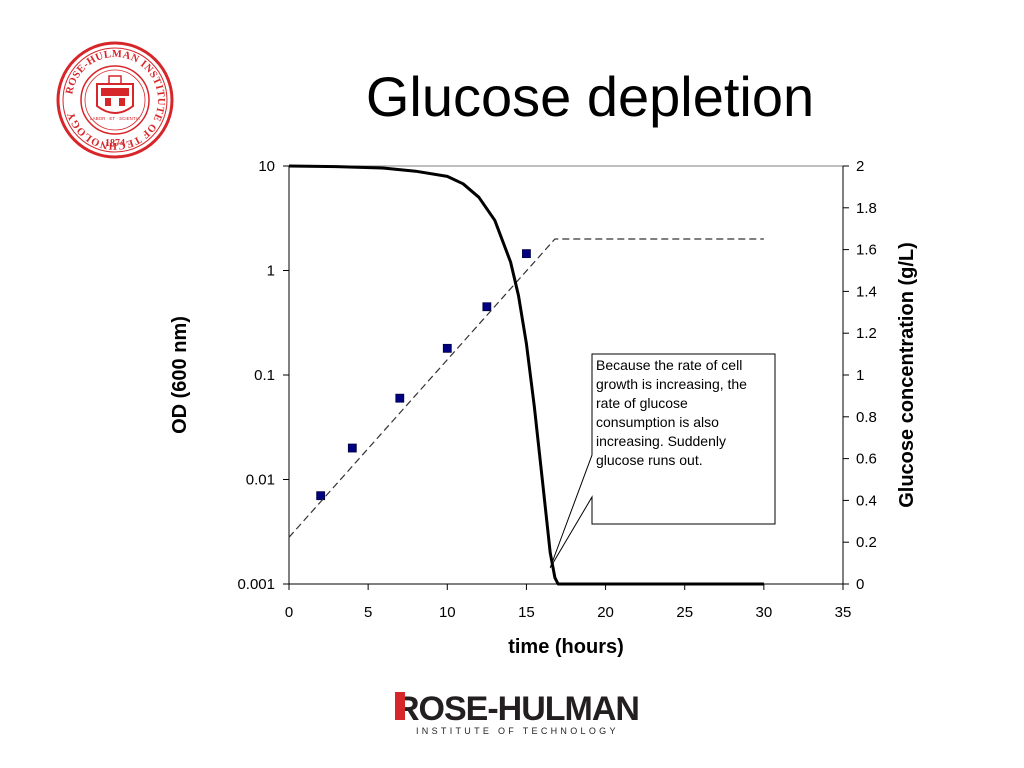  Describe the element at coordinates (866, 208) in the screenshot. I see `right-y-tick-label: 1.8` at that location.